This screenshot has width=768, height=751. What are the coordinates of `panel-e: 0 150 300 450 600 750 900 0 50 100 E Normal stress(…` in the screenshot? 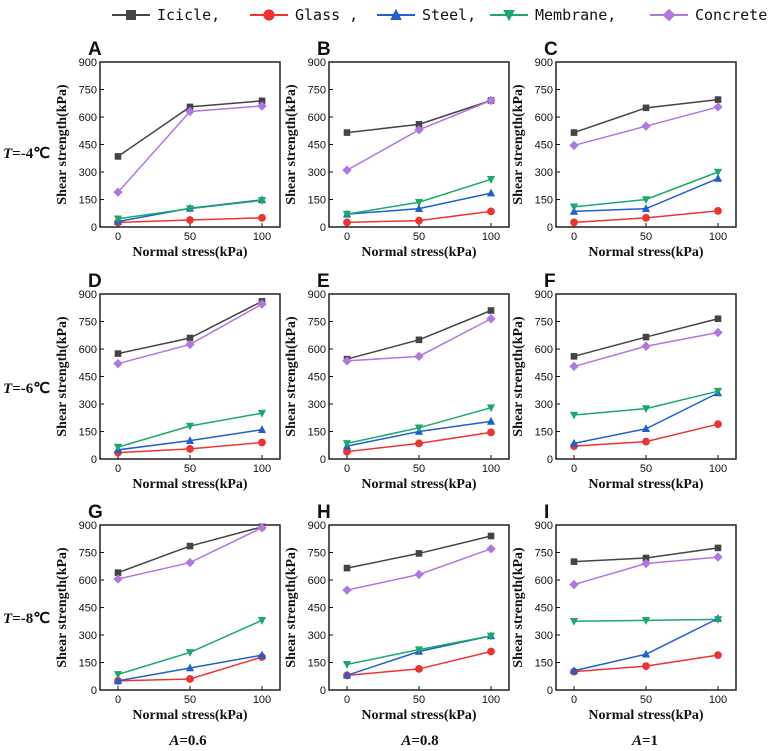 It's located at (397, 381).